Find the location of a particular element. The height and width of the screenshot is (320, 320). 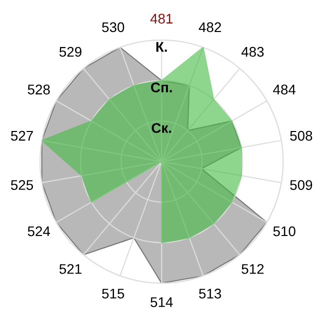

spoke-label: 525 is located at coordinates (22, 185).